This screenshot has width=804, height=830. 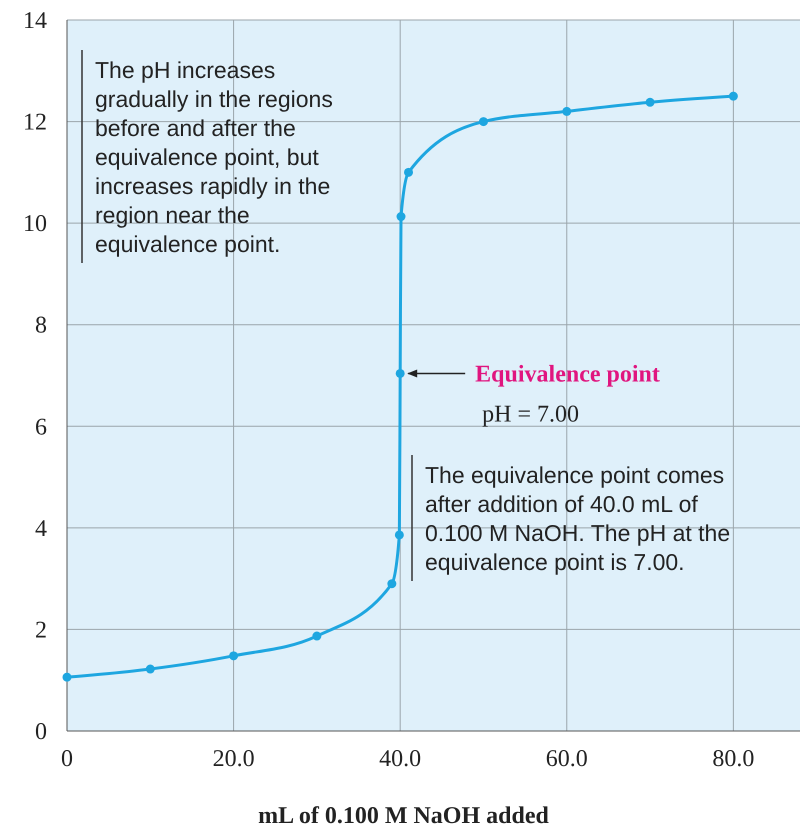 What do you see at coordinates (404, 816) in the screenshot?
I see `x-axis-title: mL of 0.100 M NaOH added` at bounding box center [404, 816].